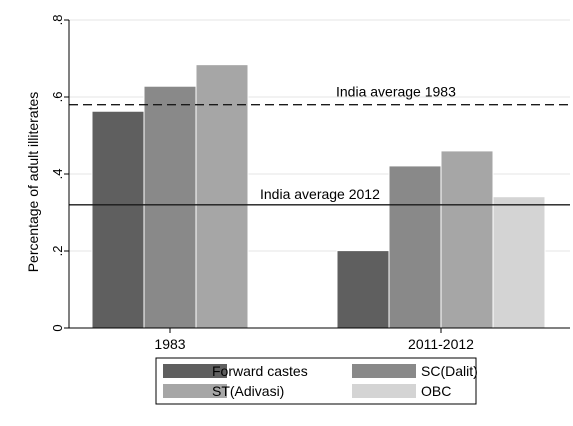 This screenshot has width=573, height=426. What do you see at coordinates (33, 182) in the screenshot?
I see `y-axis-title: Percentage of adult illiterates` at bounding box center [33, 182].